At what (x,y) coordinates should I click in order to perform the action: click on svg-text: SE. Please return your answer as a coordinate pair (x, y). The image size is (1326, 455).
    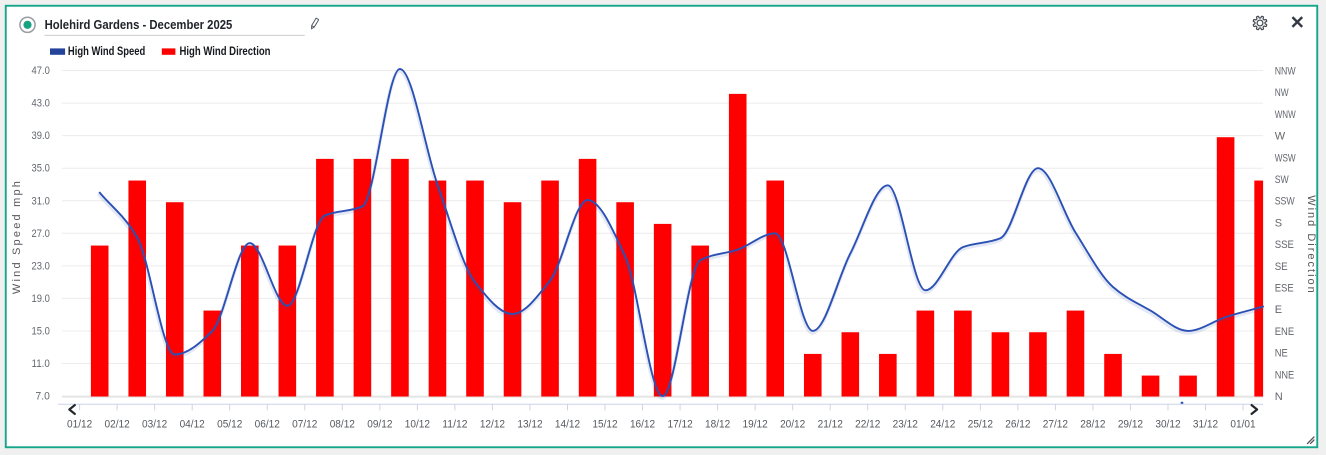
    Looking at the image, I should click on (1281, 267).